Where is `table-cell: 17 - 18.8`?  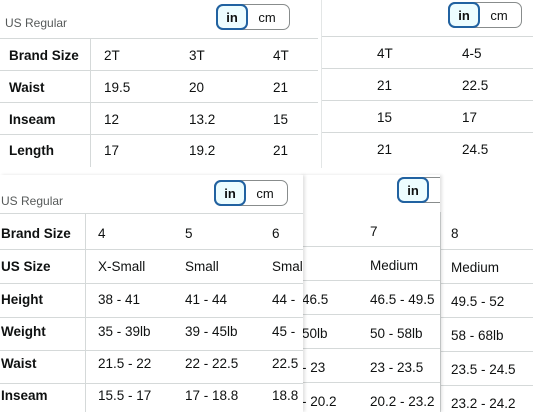 table-cell: 17 - 18.8 is located at coordinates (212, 395).